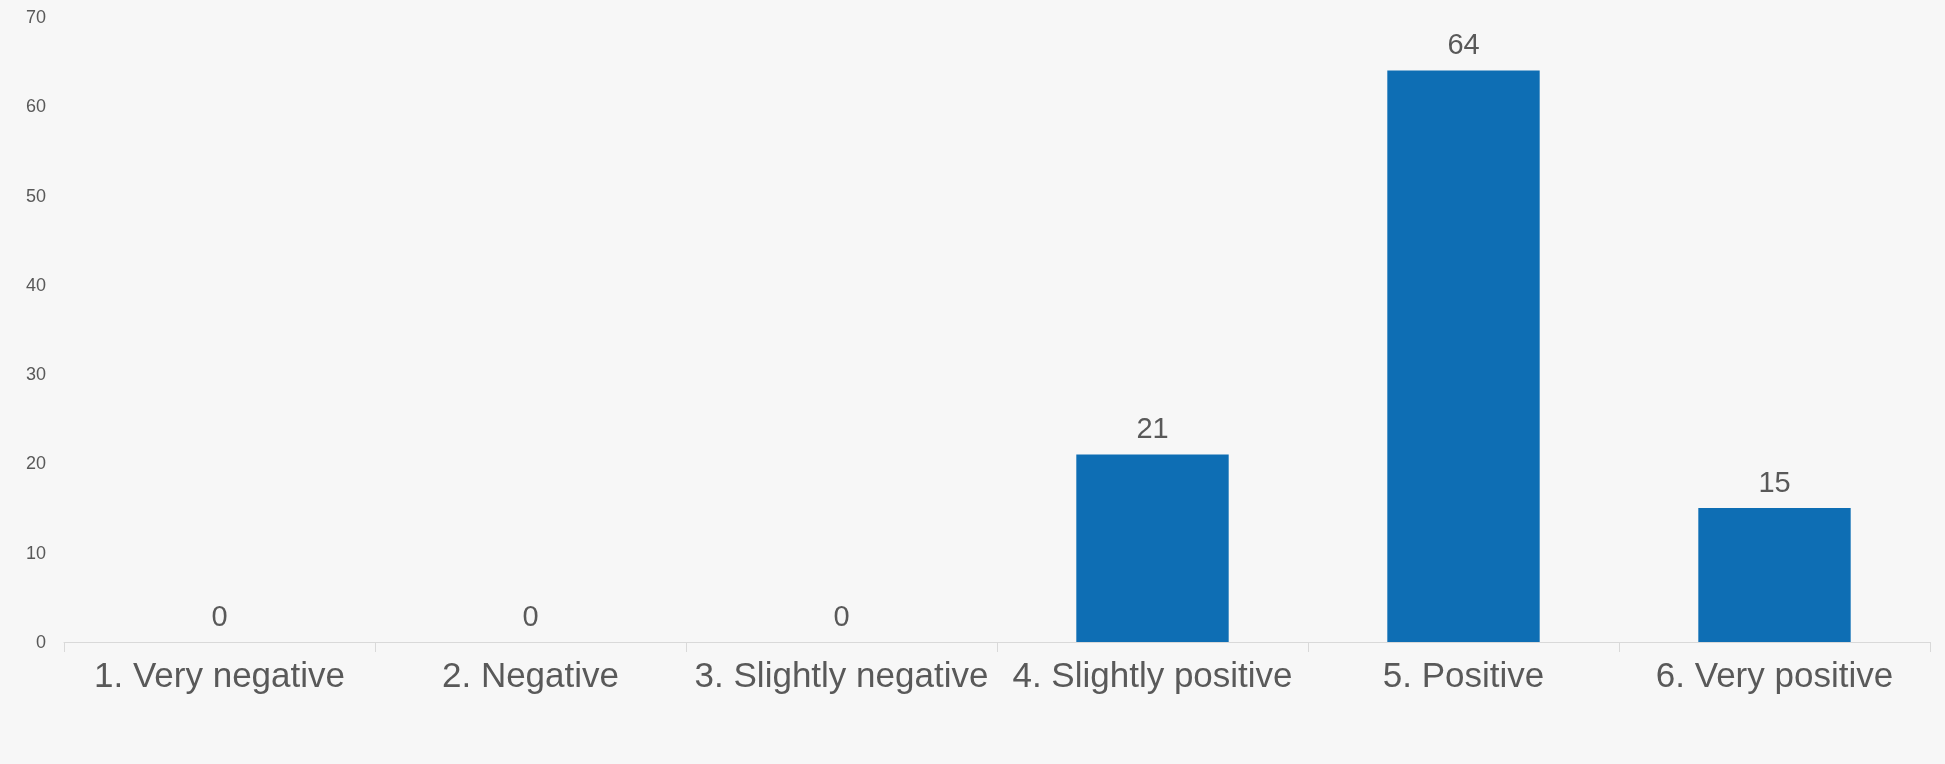 The width and height of the screenshot is (1945, 764). Describe the element at coordinates (1774, 674) in the screenshot. I see `x-tick-label: 6. Very positive` at that location.